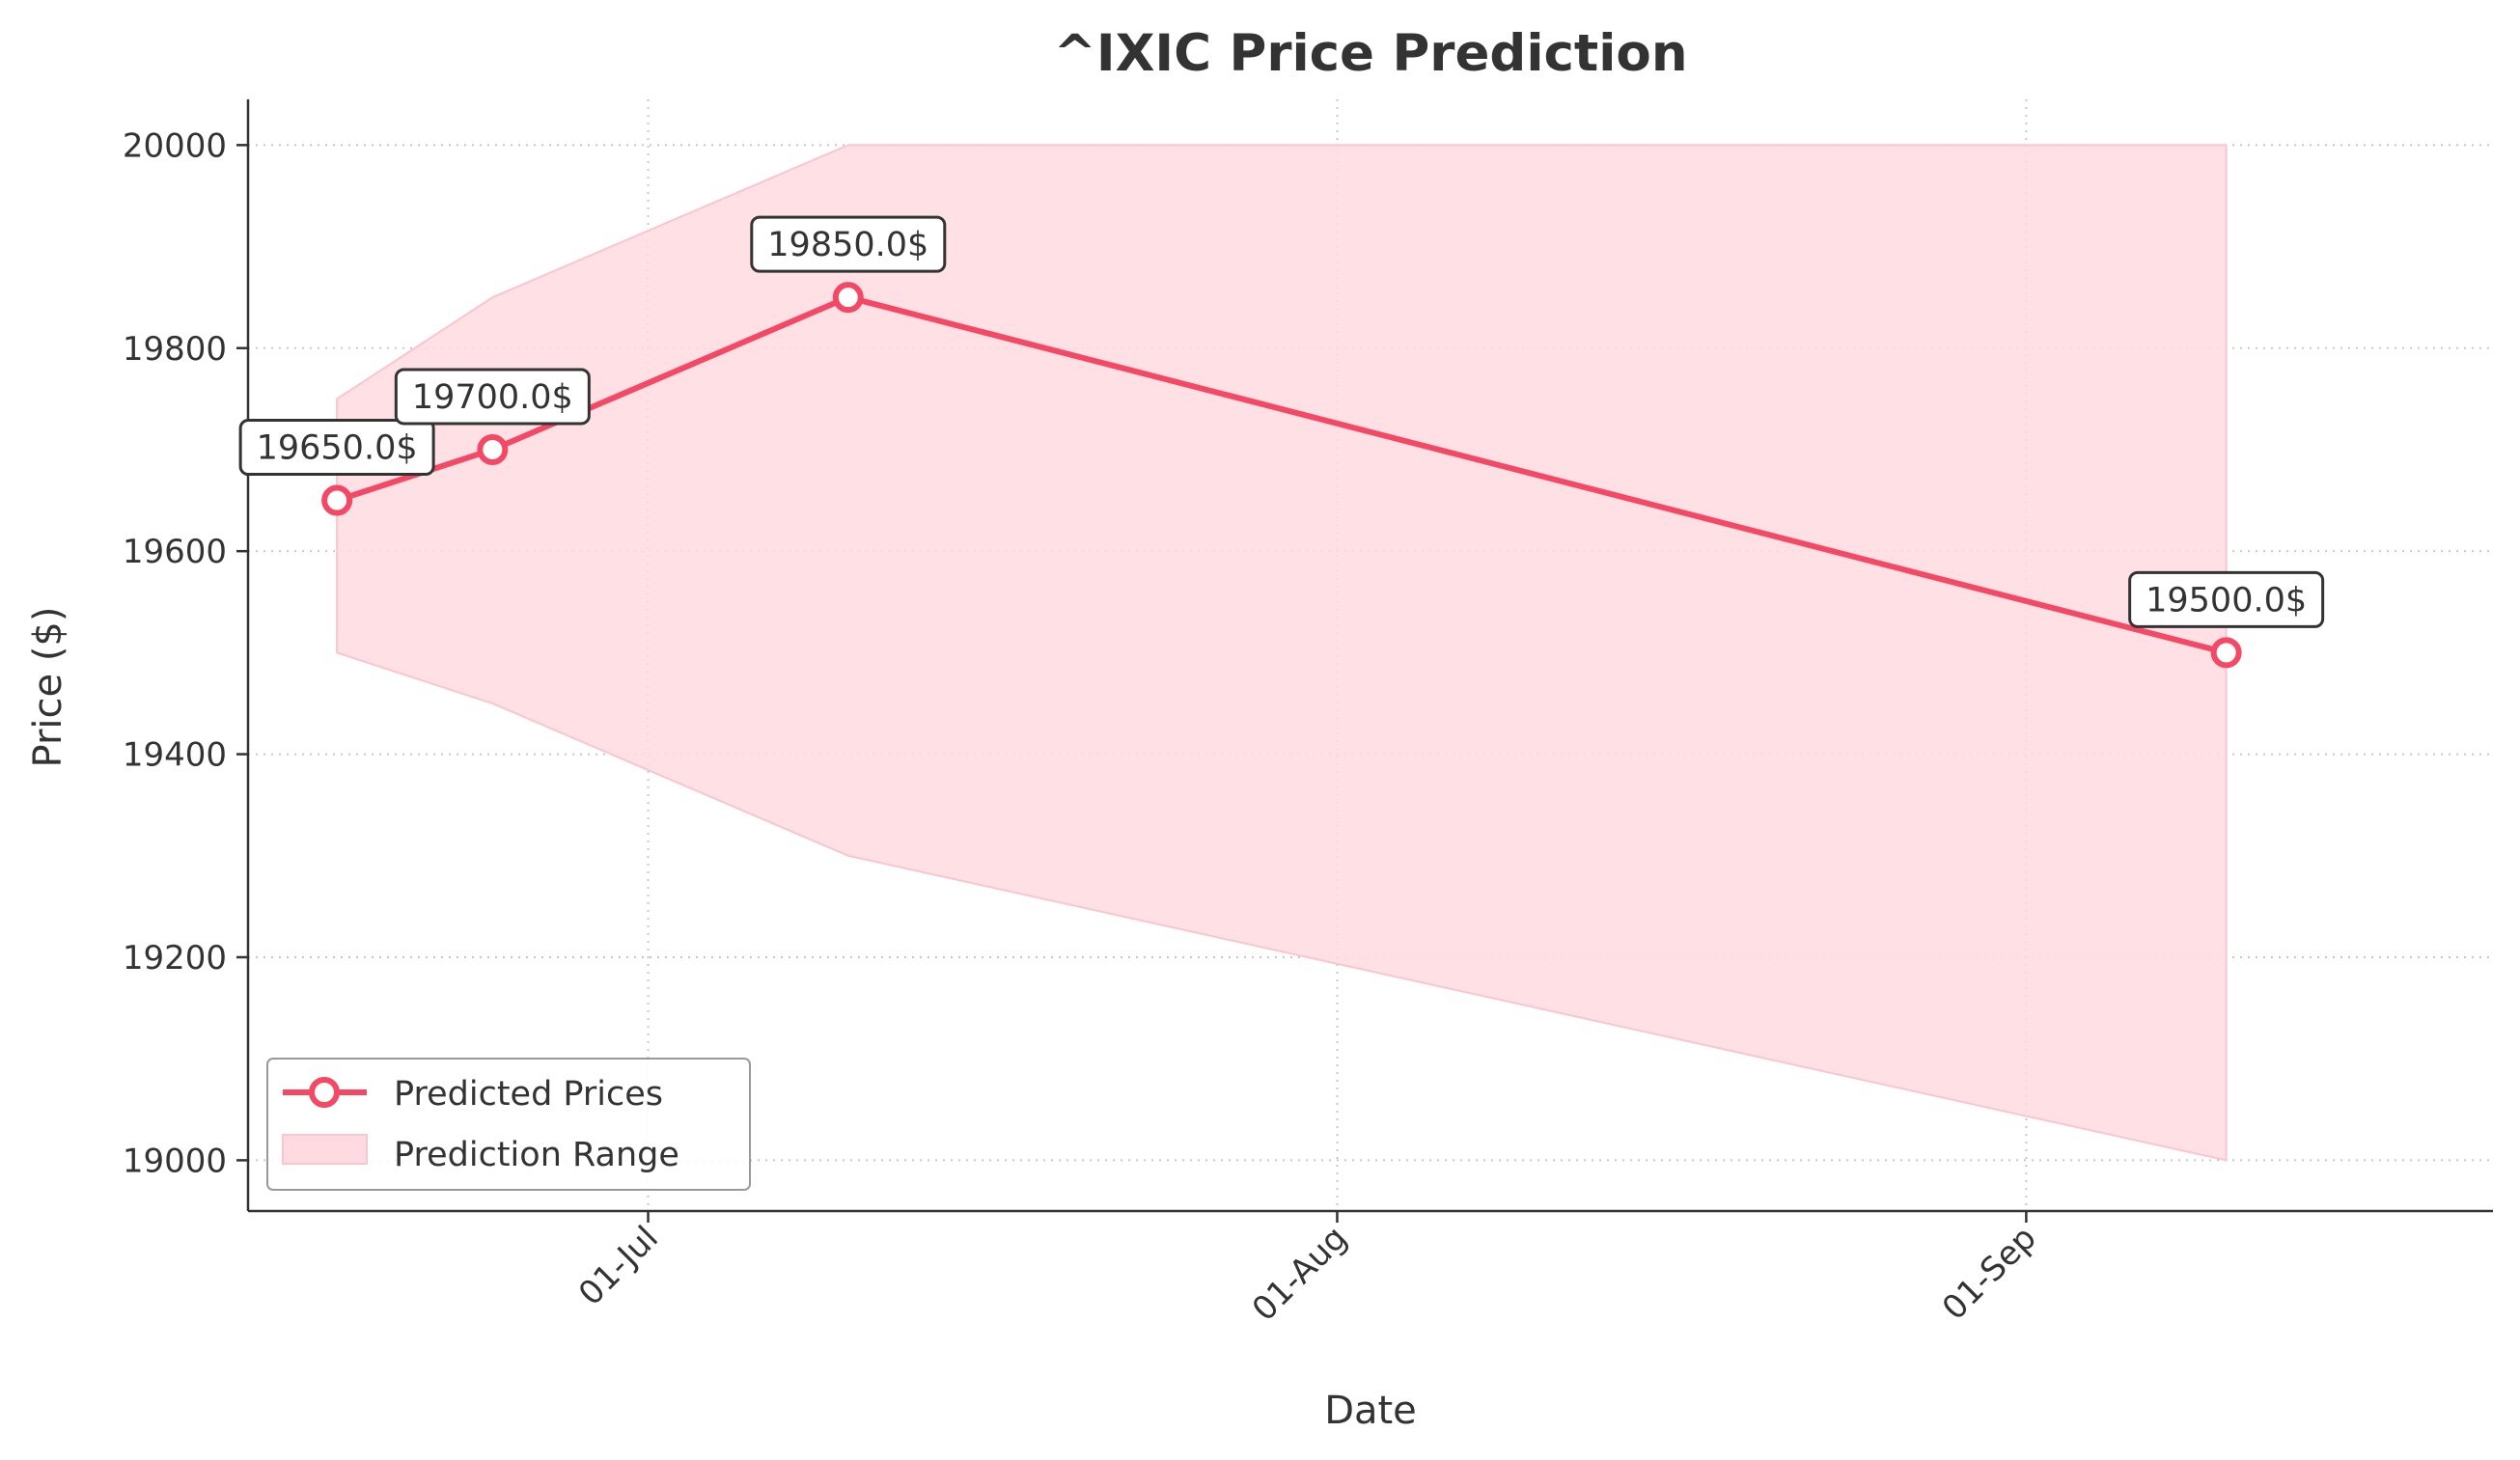 The height and width of the screenshot is (1460, 2520). Describe the element at coordinates (1300, 1274) in the screenshot. I see `x-tick-label: 01-Aug` at that location.